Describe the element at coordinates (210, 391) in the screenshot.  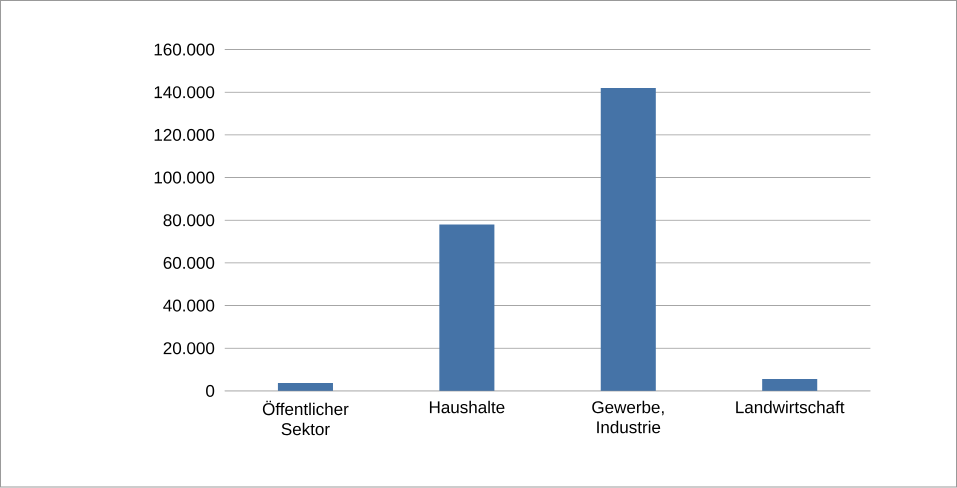
I see `y-tick-label: 0` at that location.